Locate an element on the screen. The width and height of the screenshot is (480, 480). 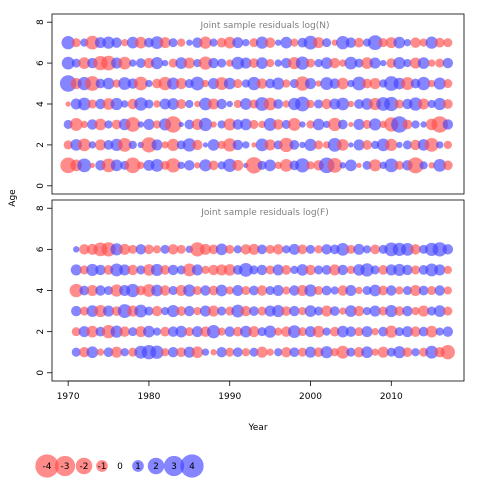
y-tick-label: 2 is located at coordinates (41, 145).